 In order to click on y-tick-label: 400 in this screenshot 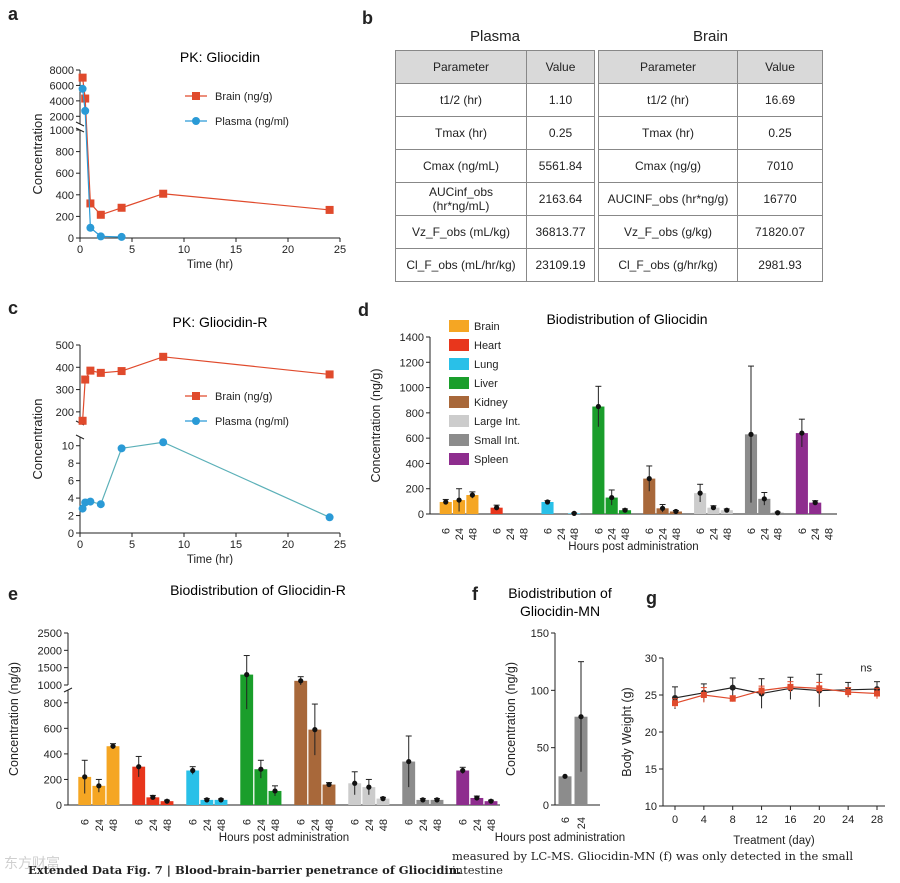, I will do `click(65, 368)`.